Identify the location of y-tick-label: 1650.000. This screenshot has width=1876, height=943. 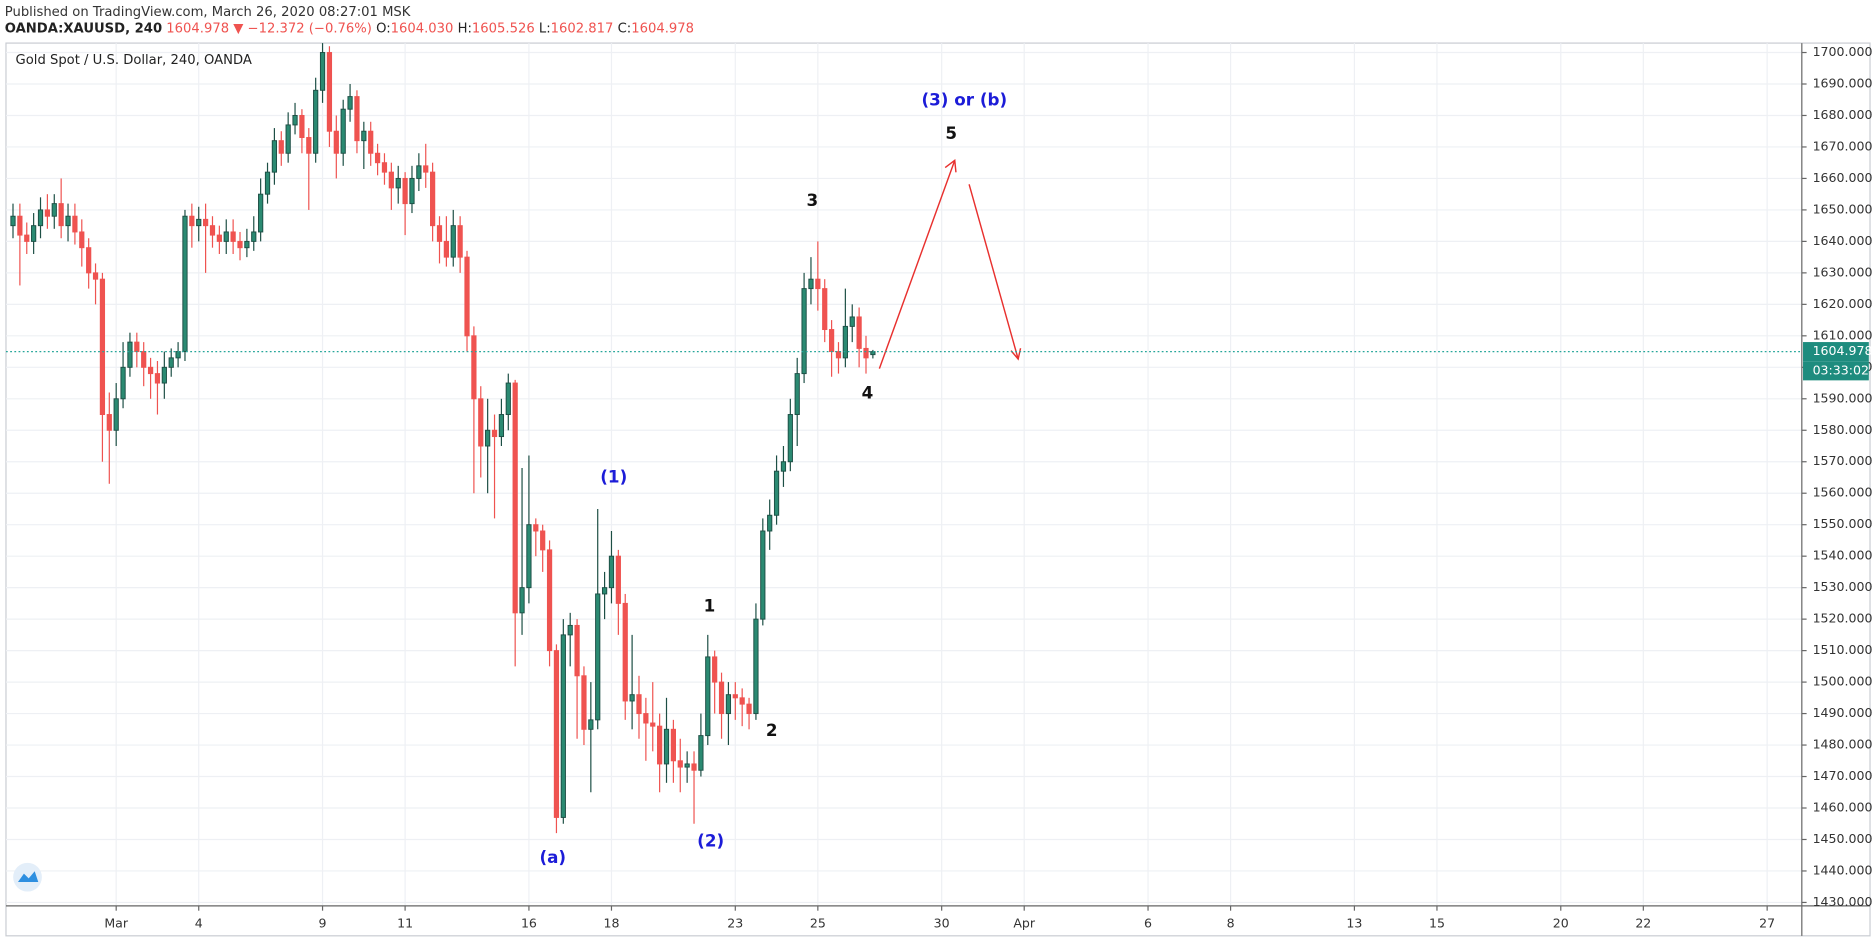
(1843, 208).